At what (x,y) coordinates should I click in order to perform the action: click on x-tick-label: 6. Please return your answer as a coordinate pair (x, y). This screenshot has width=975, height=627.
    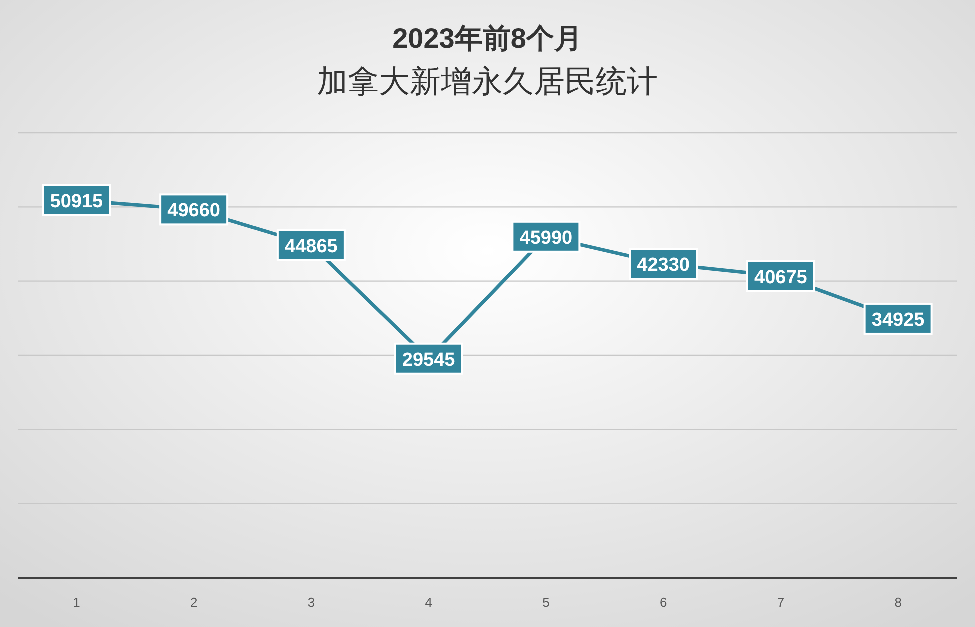
    Looking at the image, I should click on (664, 602).